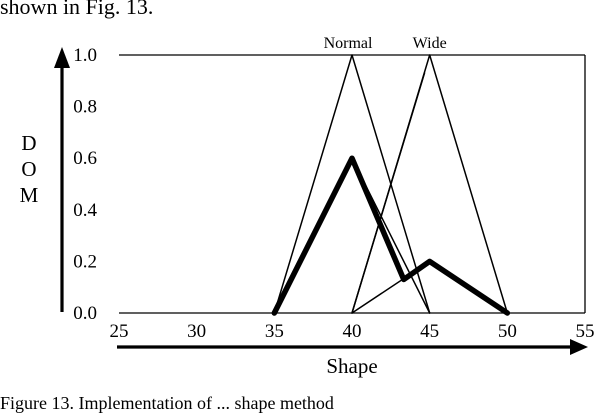 Image resolution: width=596 pixels, height=414 pixels. I want to click on y-tick-label: 1.0, so click(85, 55).